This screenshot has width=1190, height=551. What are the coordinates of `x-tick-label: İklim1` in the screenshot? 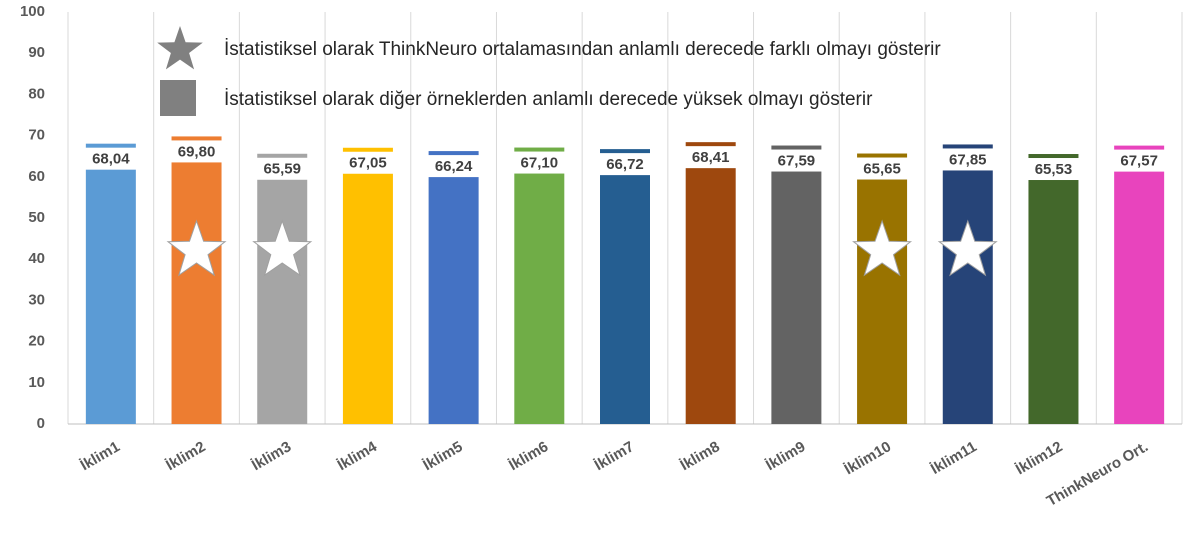 It's located at (99, 456).